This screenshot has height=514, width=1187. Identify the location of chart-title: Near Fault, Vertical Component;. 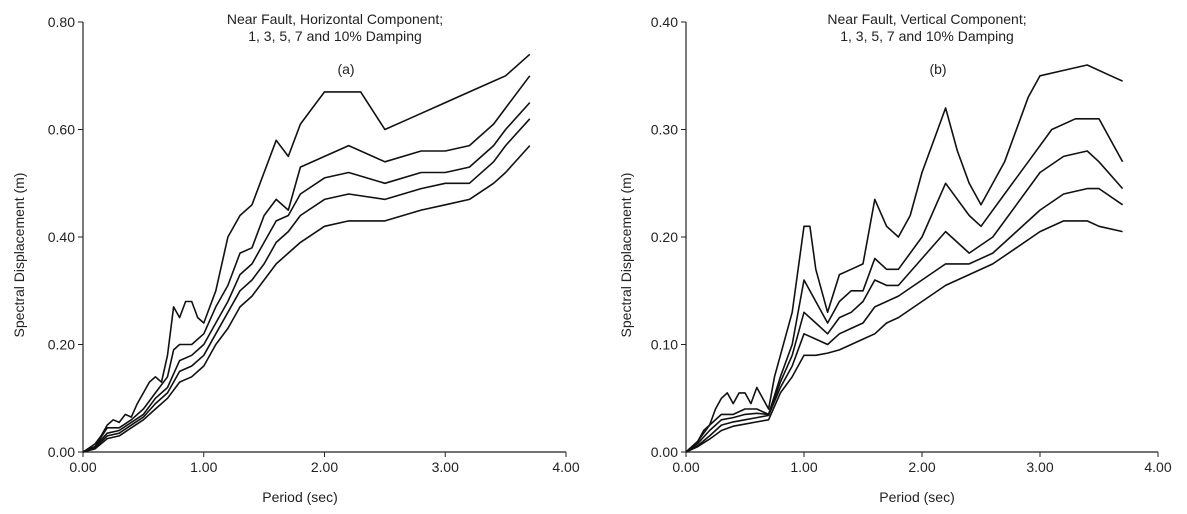
(926, 19).